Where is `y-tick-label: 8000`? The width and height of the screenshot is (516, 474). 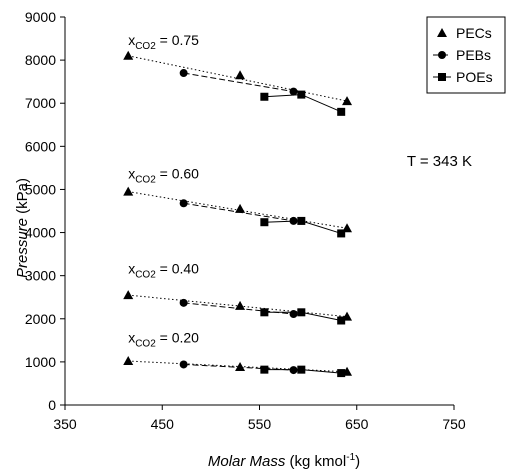
y-tick-label: 8000 is located at coordinates (40, 60).